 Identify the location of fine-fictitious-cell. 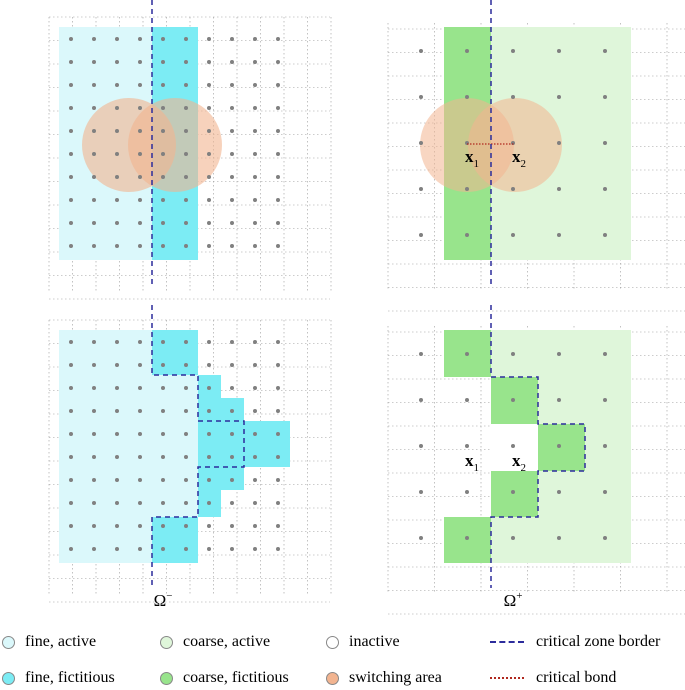
(175, 540).